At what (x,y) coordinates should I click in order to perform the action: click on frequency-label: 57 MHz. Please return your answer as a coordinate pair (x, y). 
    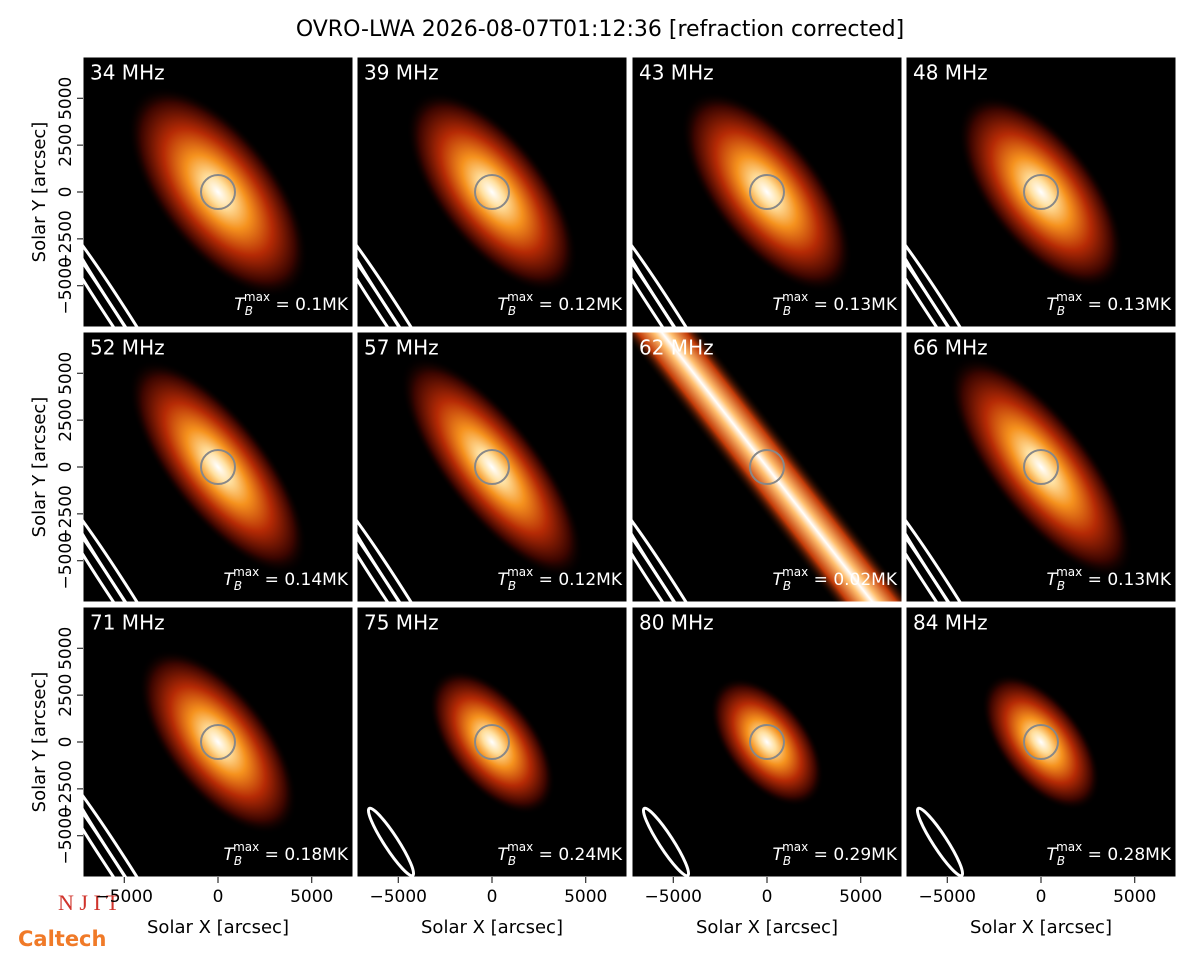
    Looking at the image, I should click on (401, 348).